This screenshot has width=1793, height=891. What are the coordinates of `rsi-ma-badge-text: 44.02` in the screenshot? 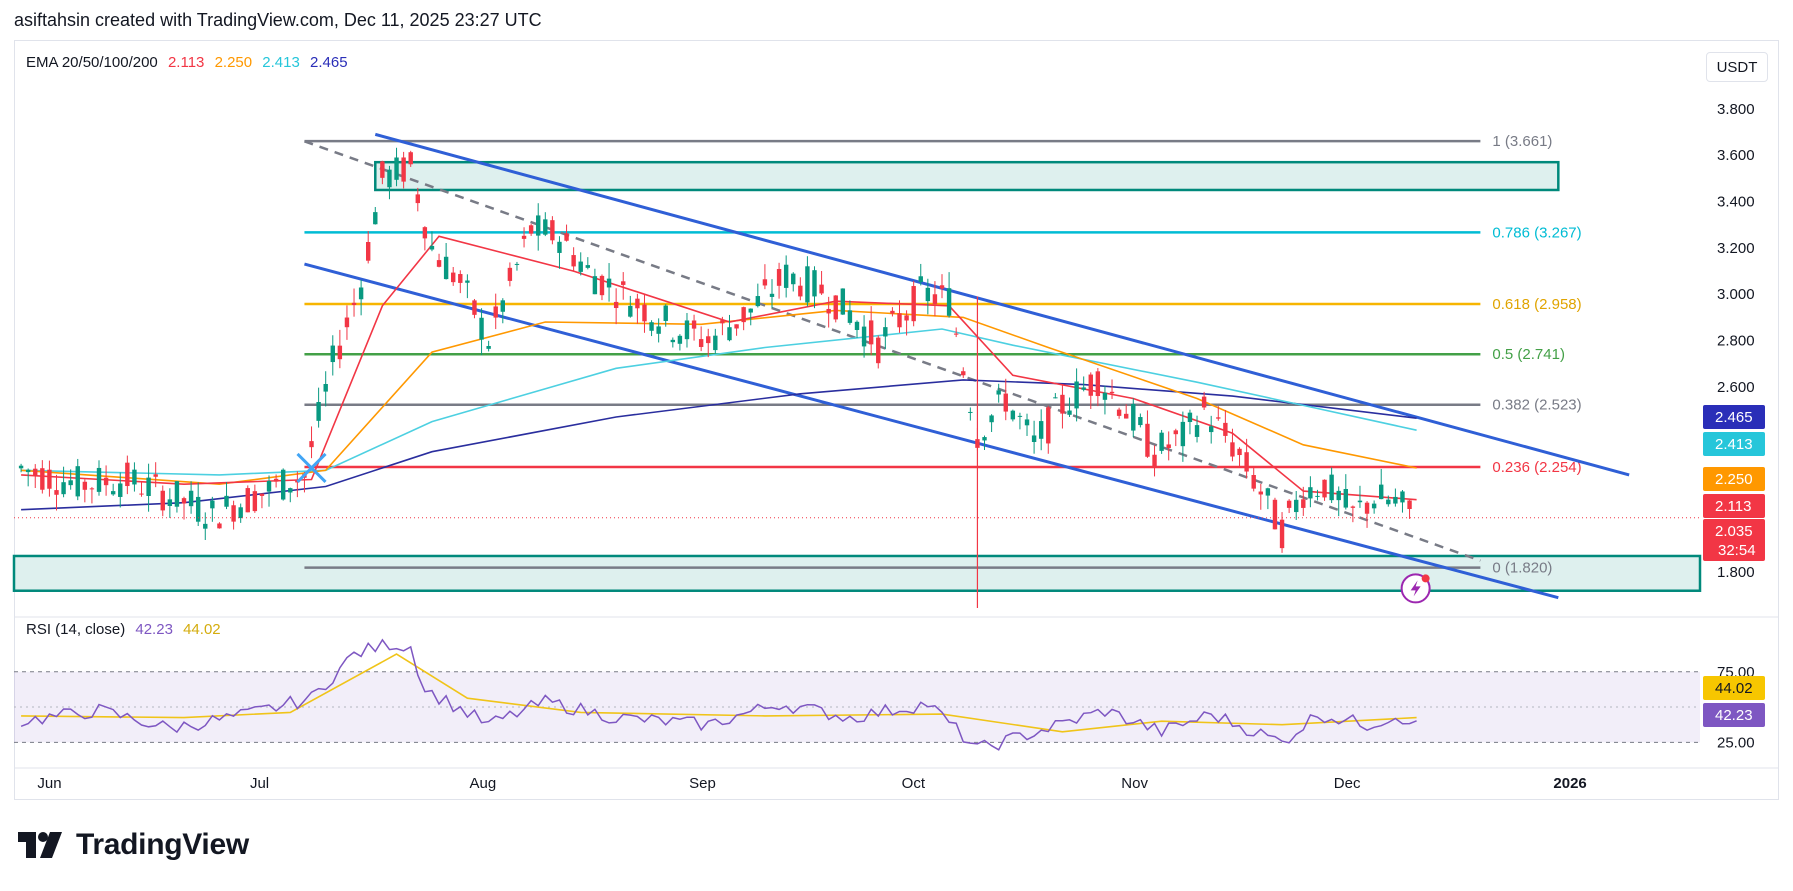 It's located at (1734, 688).